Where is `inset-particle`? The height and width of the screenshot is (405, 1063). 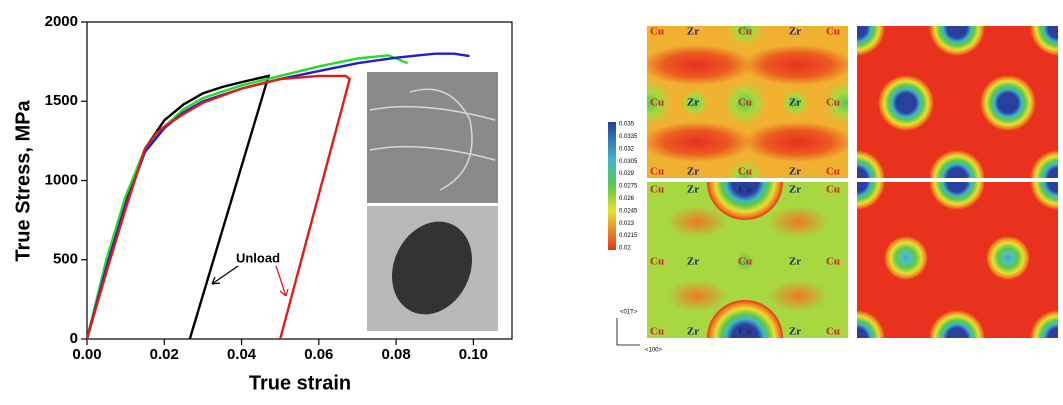 inset-particle is located at coordinates (432, 268).